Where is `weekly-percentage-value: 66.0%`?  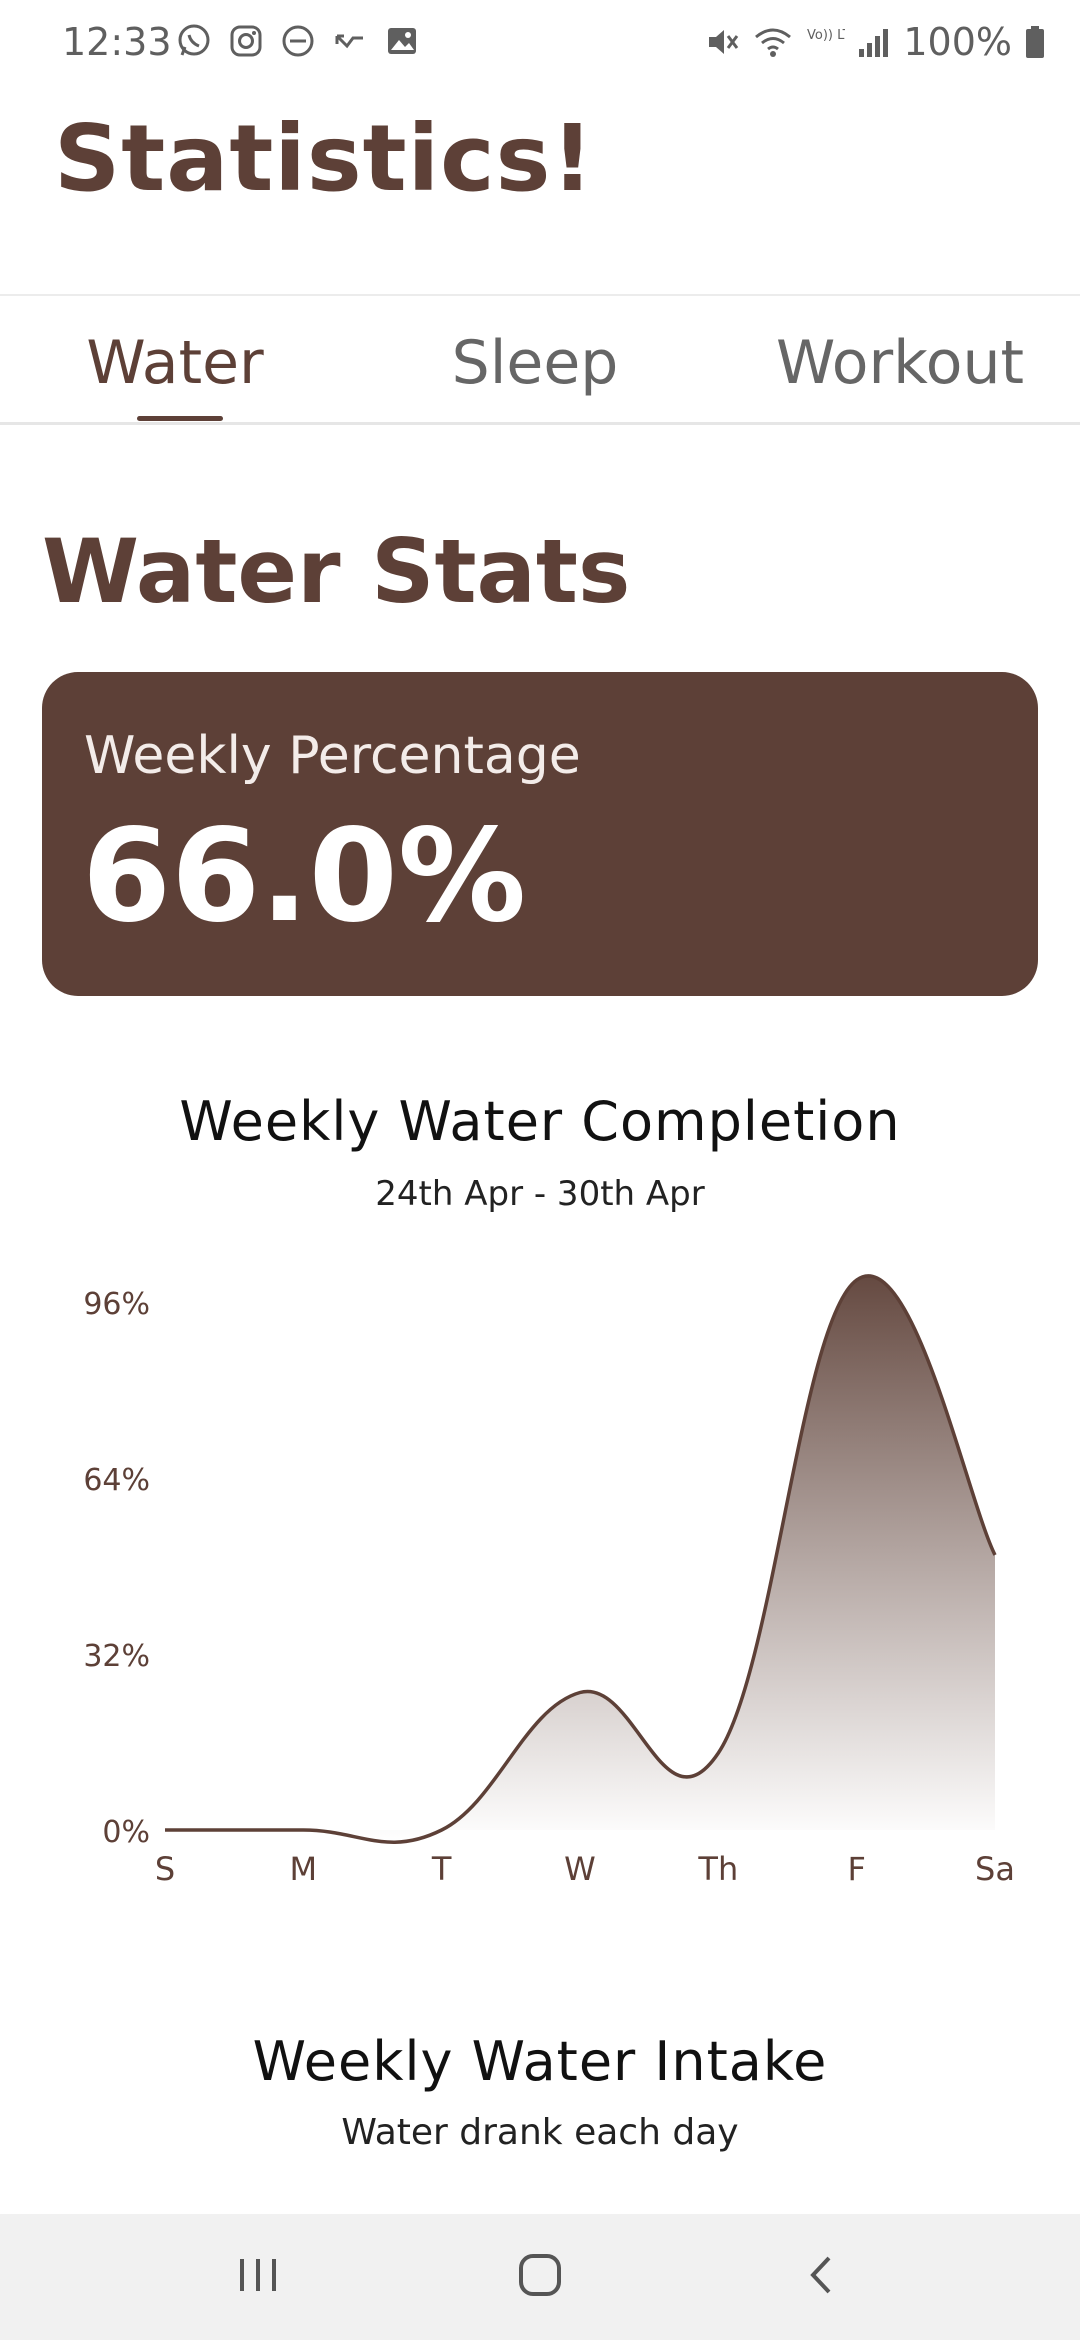 weekly-percentage-value: 66.0% is located at coordinates (304, 876).